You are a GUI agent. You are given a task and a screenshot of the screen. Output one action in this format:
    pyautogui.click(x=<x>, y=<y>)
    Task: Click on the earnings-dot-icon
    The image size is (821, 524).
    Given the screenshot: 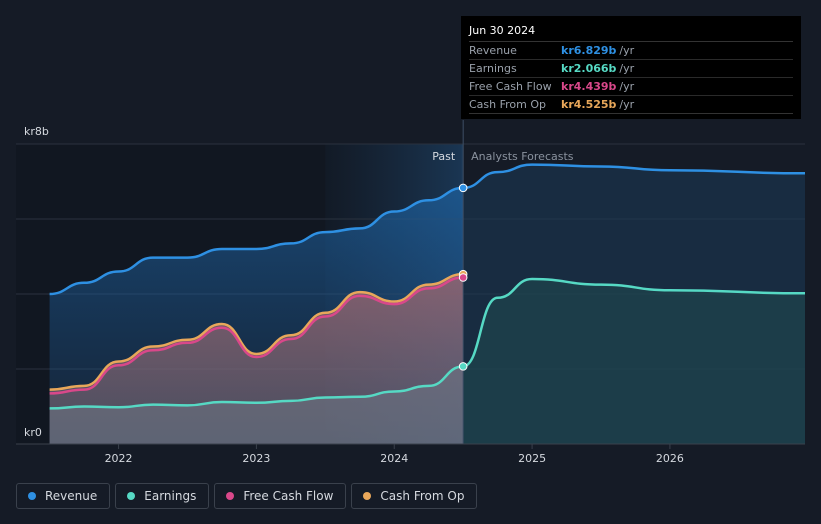 What is the action you would take?
    pyautogui.click(x=131, y=496)
    